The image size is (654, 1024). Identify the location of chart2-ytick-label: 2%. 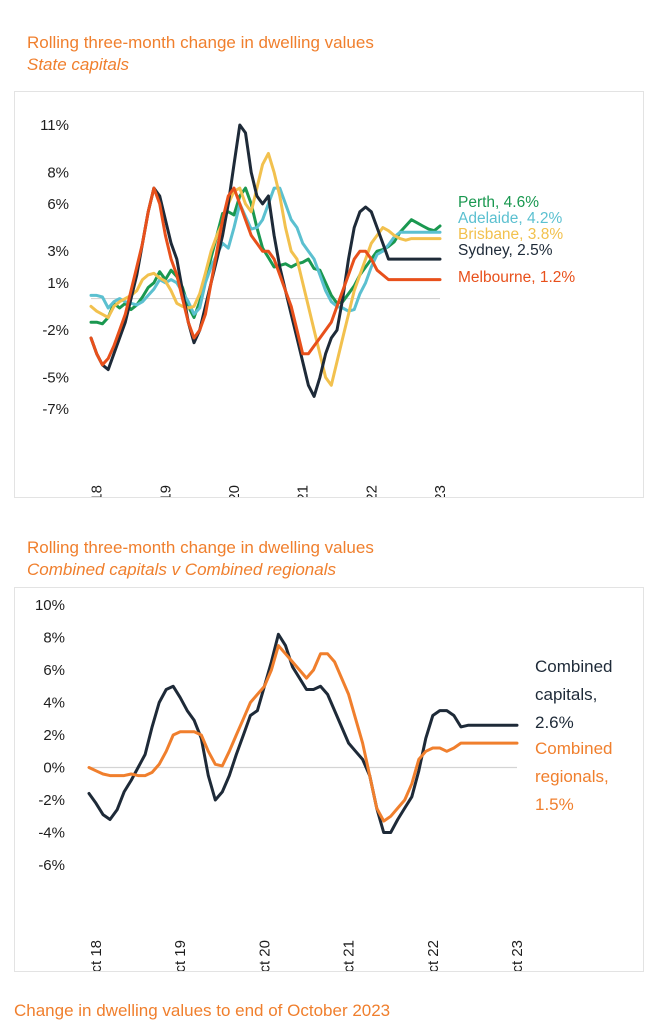
(54, 735).